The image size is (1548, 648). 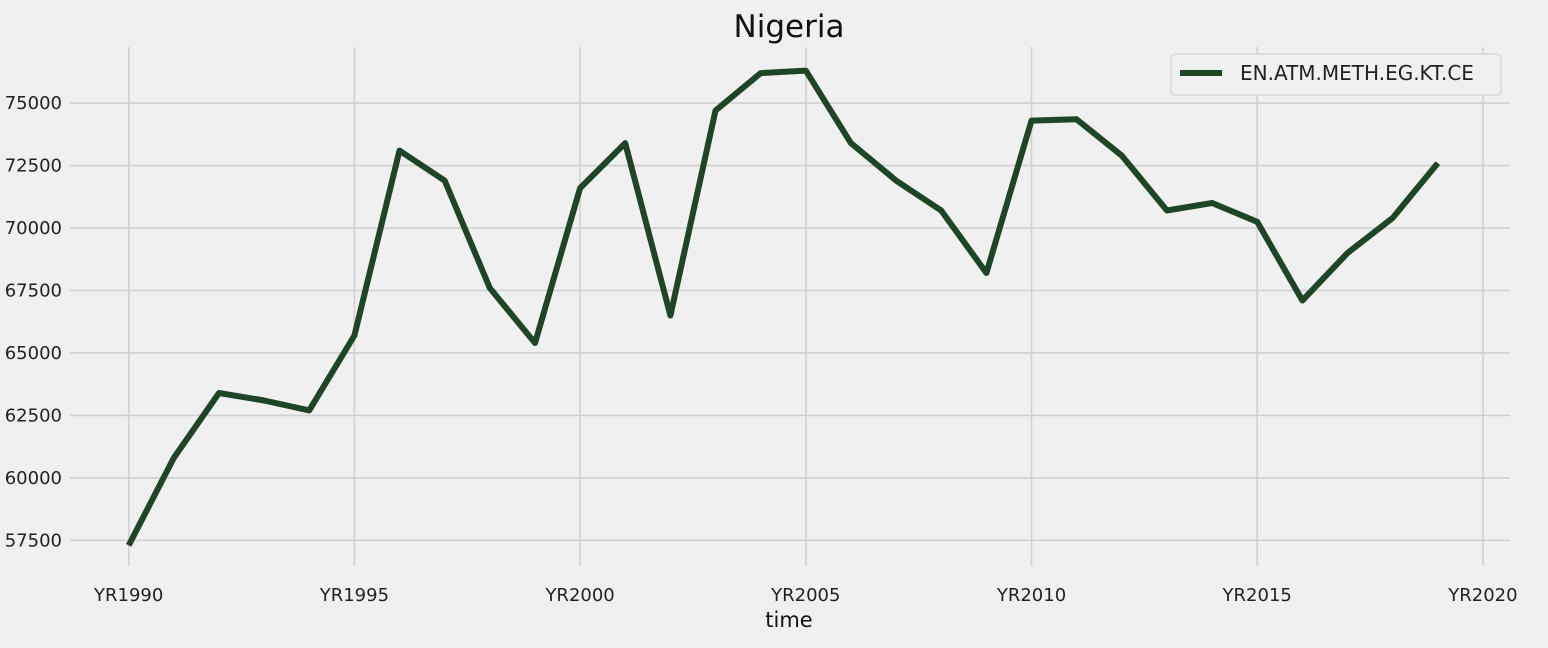 I want to click on y-tick-label: 60000, so click(x=33, y=478).